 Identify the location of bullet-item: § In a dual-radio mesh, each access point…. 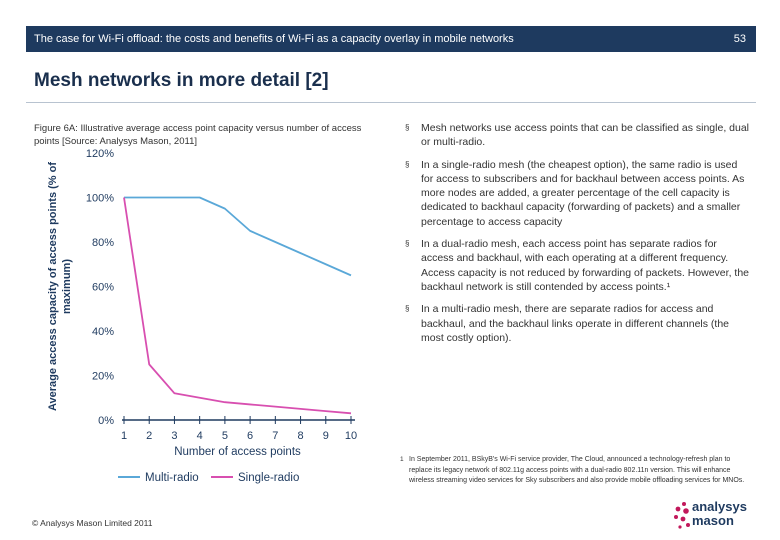
(577, 265).